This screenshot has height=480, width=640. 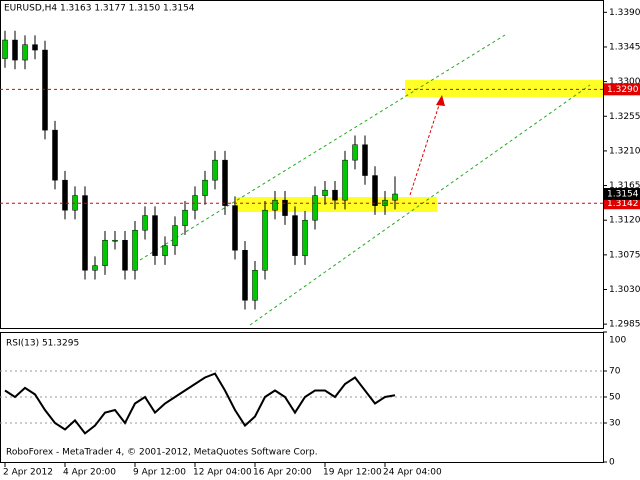 What do you see at coordinates (624, 47) in the screenshot?
I see `y-tick-label: 1.3345` at bounding box center [624, 47].